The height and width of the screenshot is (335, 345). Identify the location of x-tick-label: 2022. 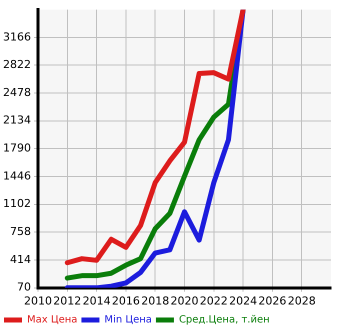
(214, 301).